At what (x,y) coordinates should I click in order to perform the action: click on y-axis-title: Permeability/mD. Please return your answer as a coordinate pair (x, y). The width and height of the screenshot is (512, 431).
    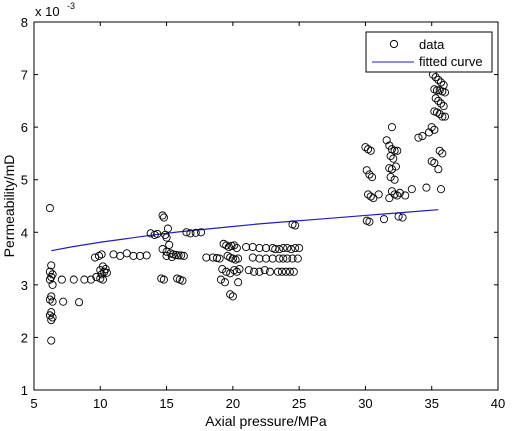
    Looking at the image, I should click on (9, 206).